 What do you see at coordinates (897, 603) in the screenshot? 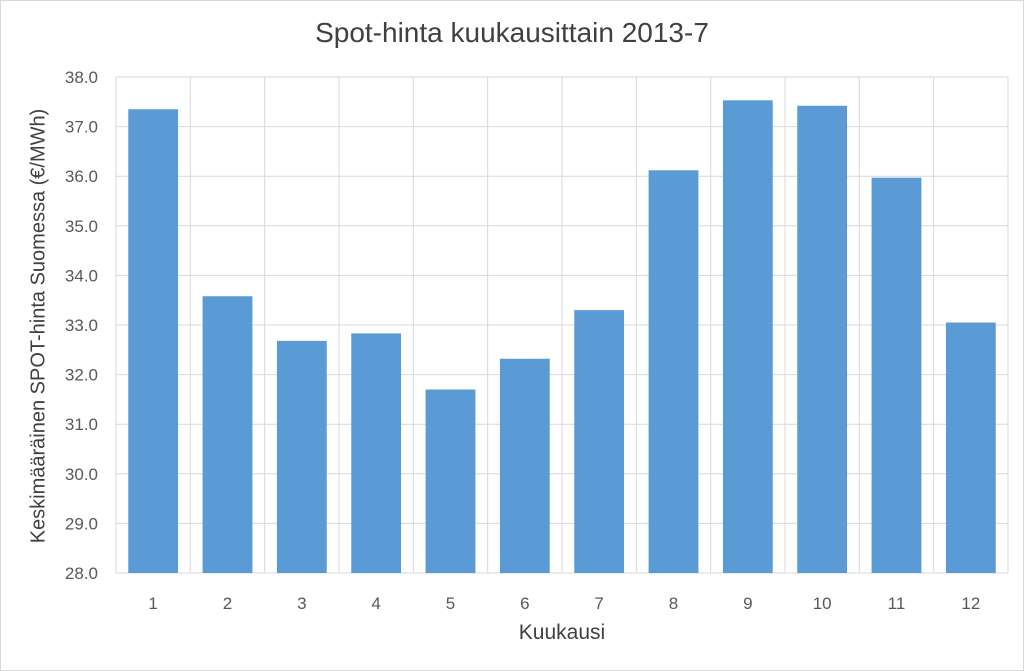
I see `x-tick-label: 11` at bounding box center [897, 603].